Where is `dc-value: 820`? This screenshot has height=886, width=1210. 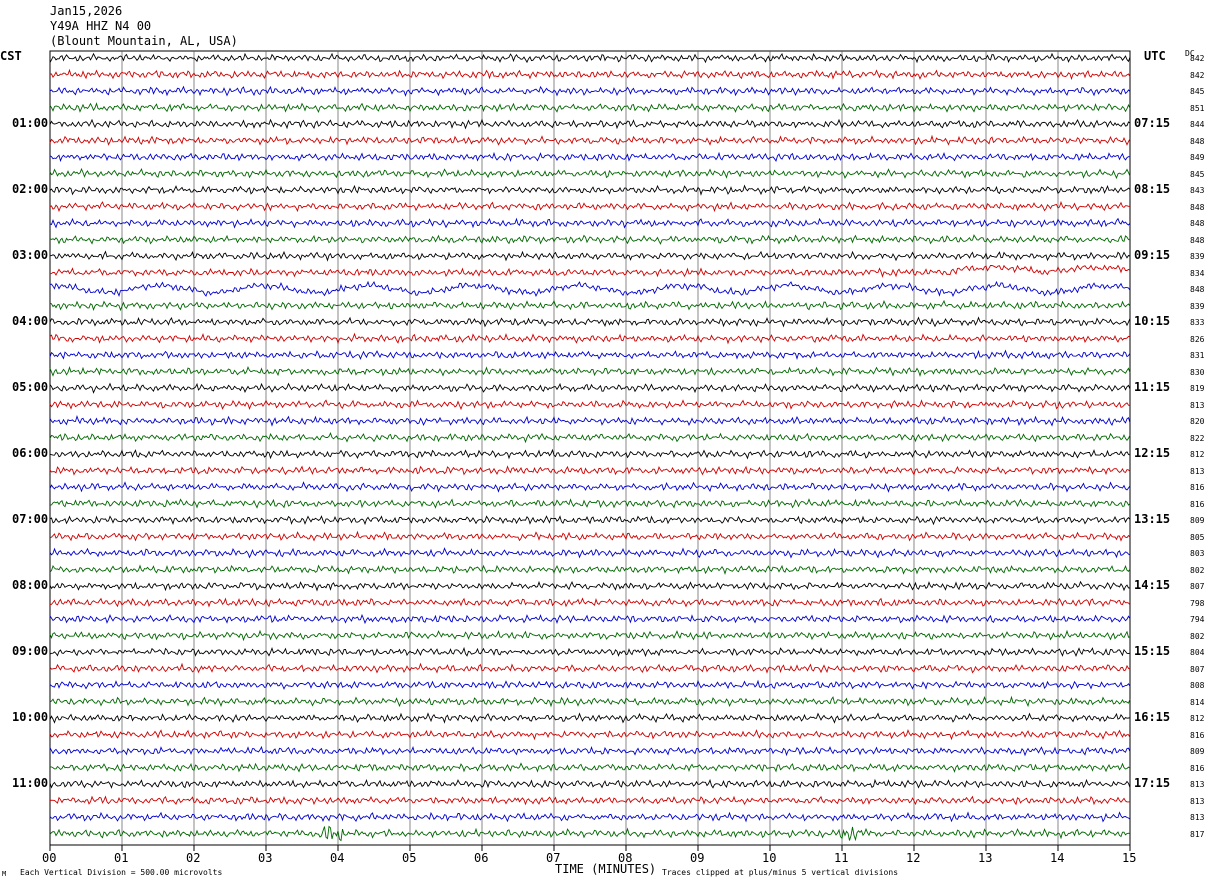 dc-value: 820 is located at coordinates (1197, 421).